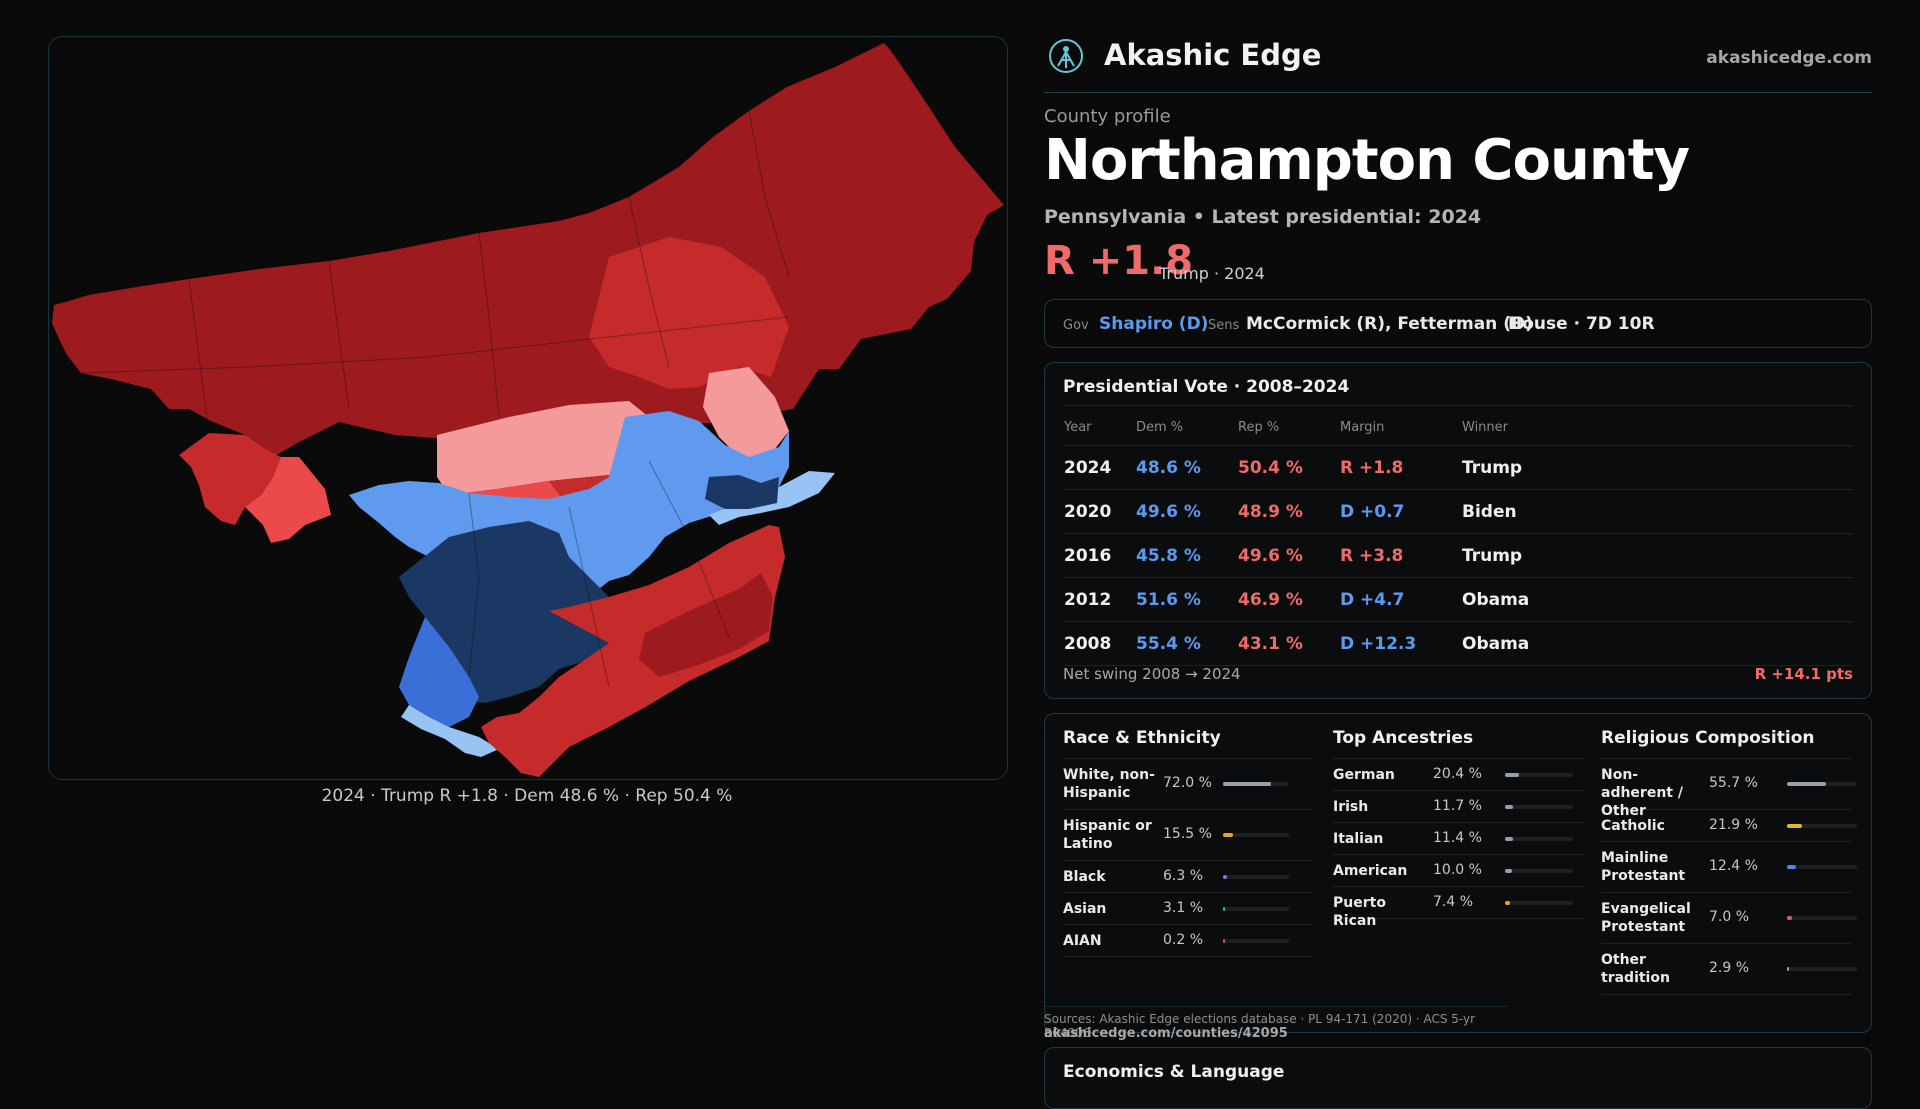 The width and height of the screenshot is (1920, 1109). Describe the element at coordinates (1109, 784) in the screenshot. I see `race-item-name: White, non-Hispanic` at that location.